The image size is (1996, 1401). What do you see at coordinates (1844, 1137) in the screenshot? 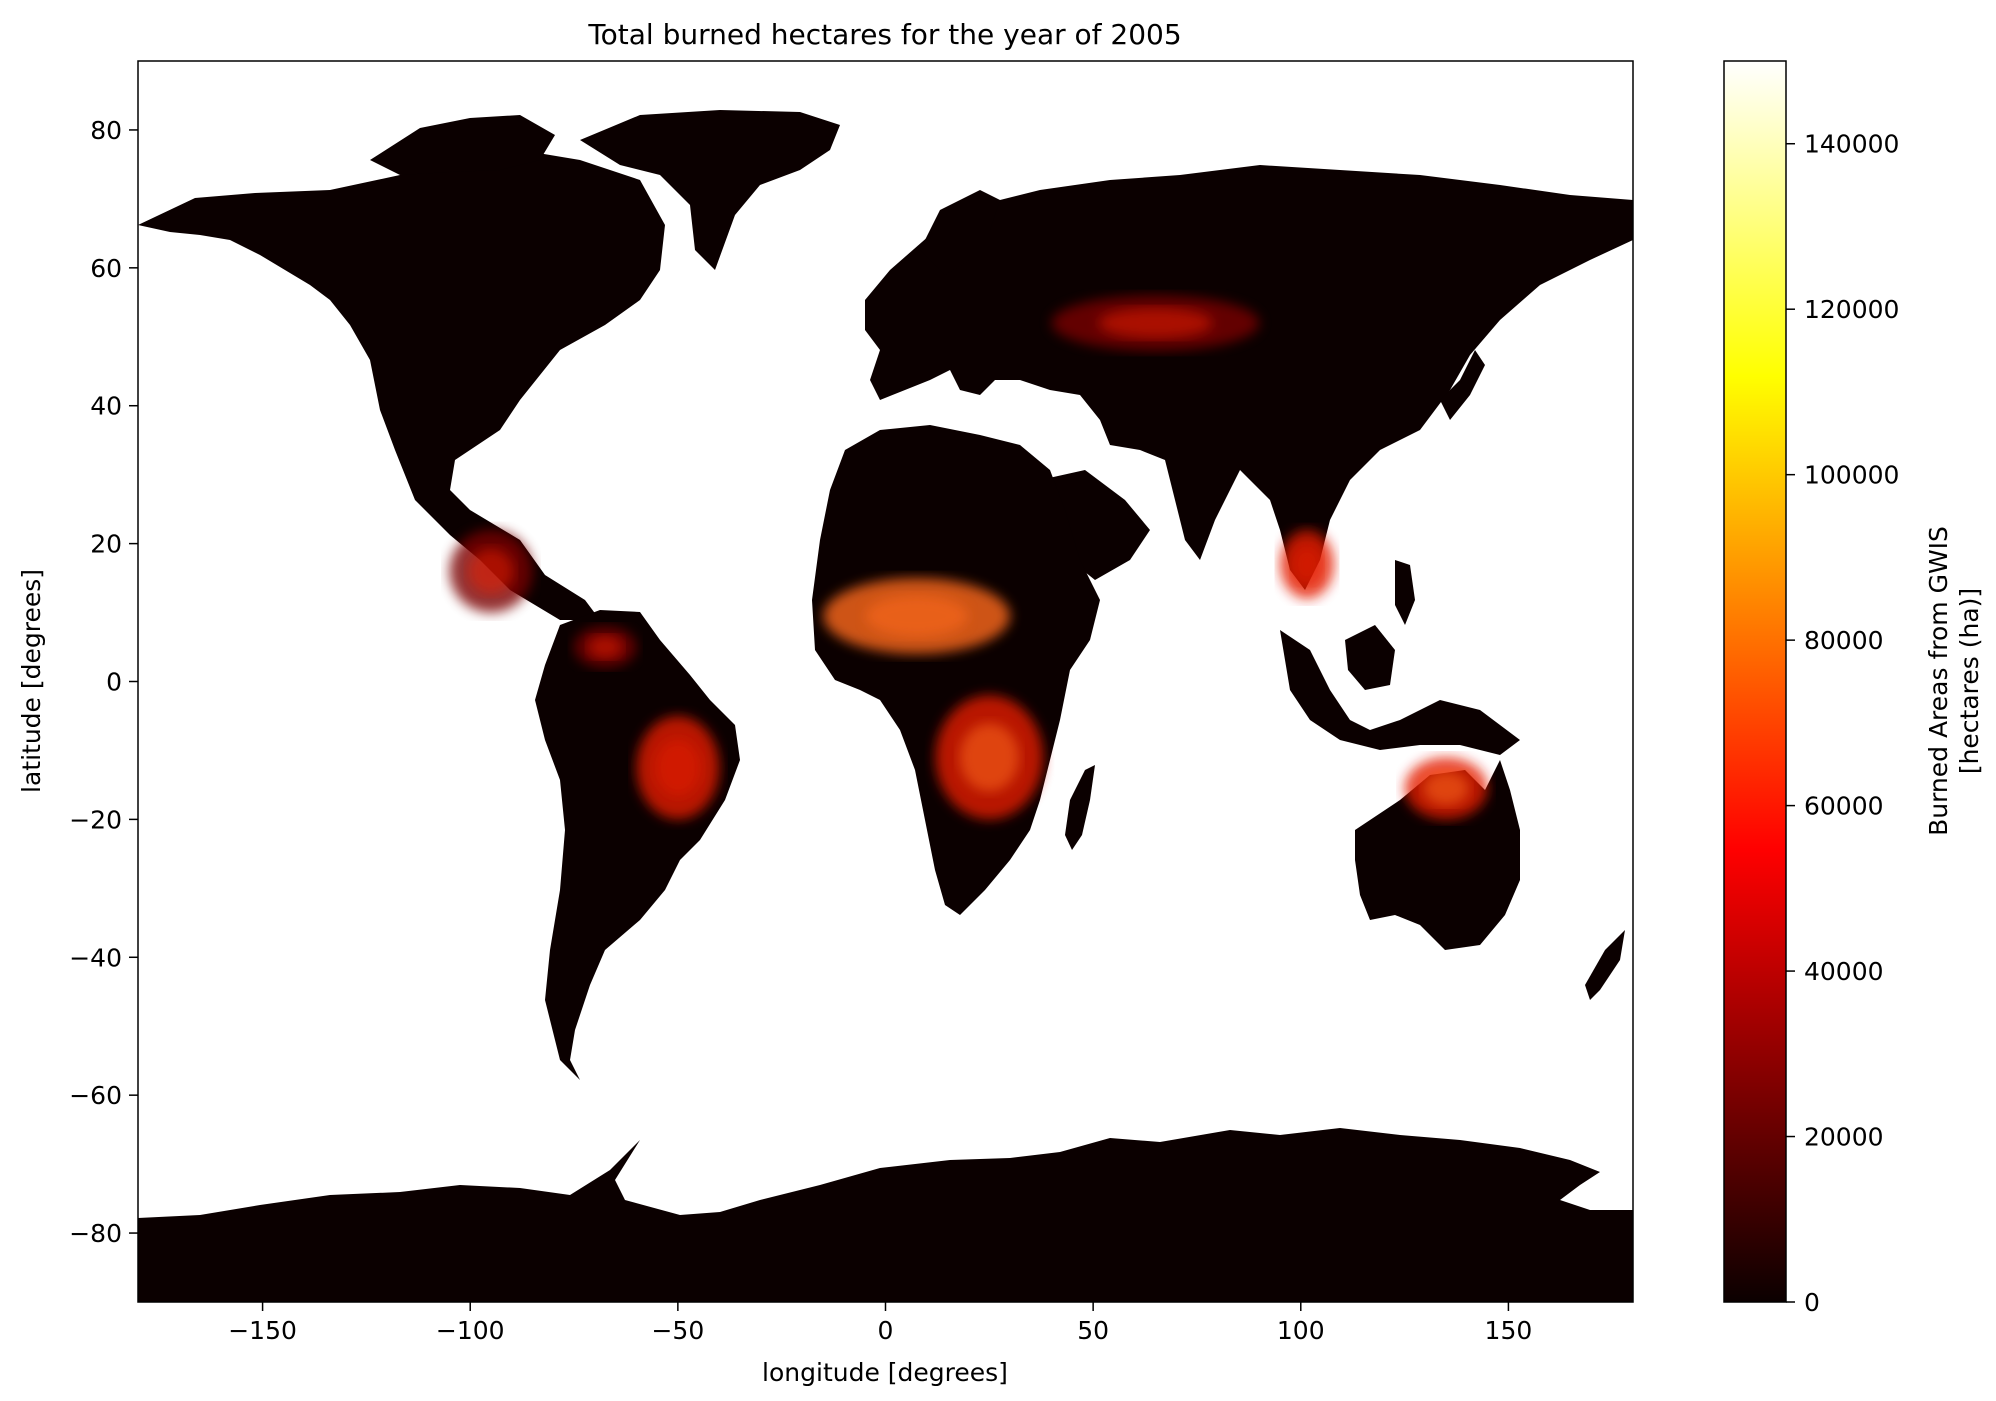
I see `colorbar-tick-label: 20000` at bounding box center [1844, 1137].